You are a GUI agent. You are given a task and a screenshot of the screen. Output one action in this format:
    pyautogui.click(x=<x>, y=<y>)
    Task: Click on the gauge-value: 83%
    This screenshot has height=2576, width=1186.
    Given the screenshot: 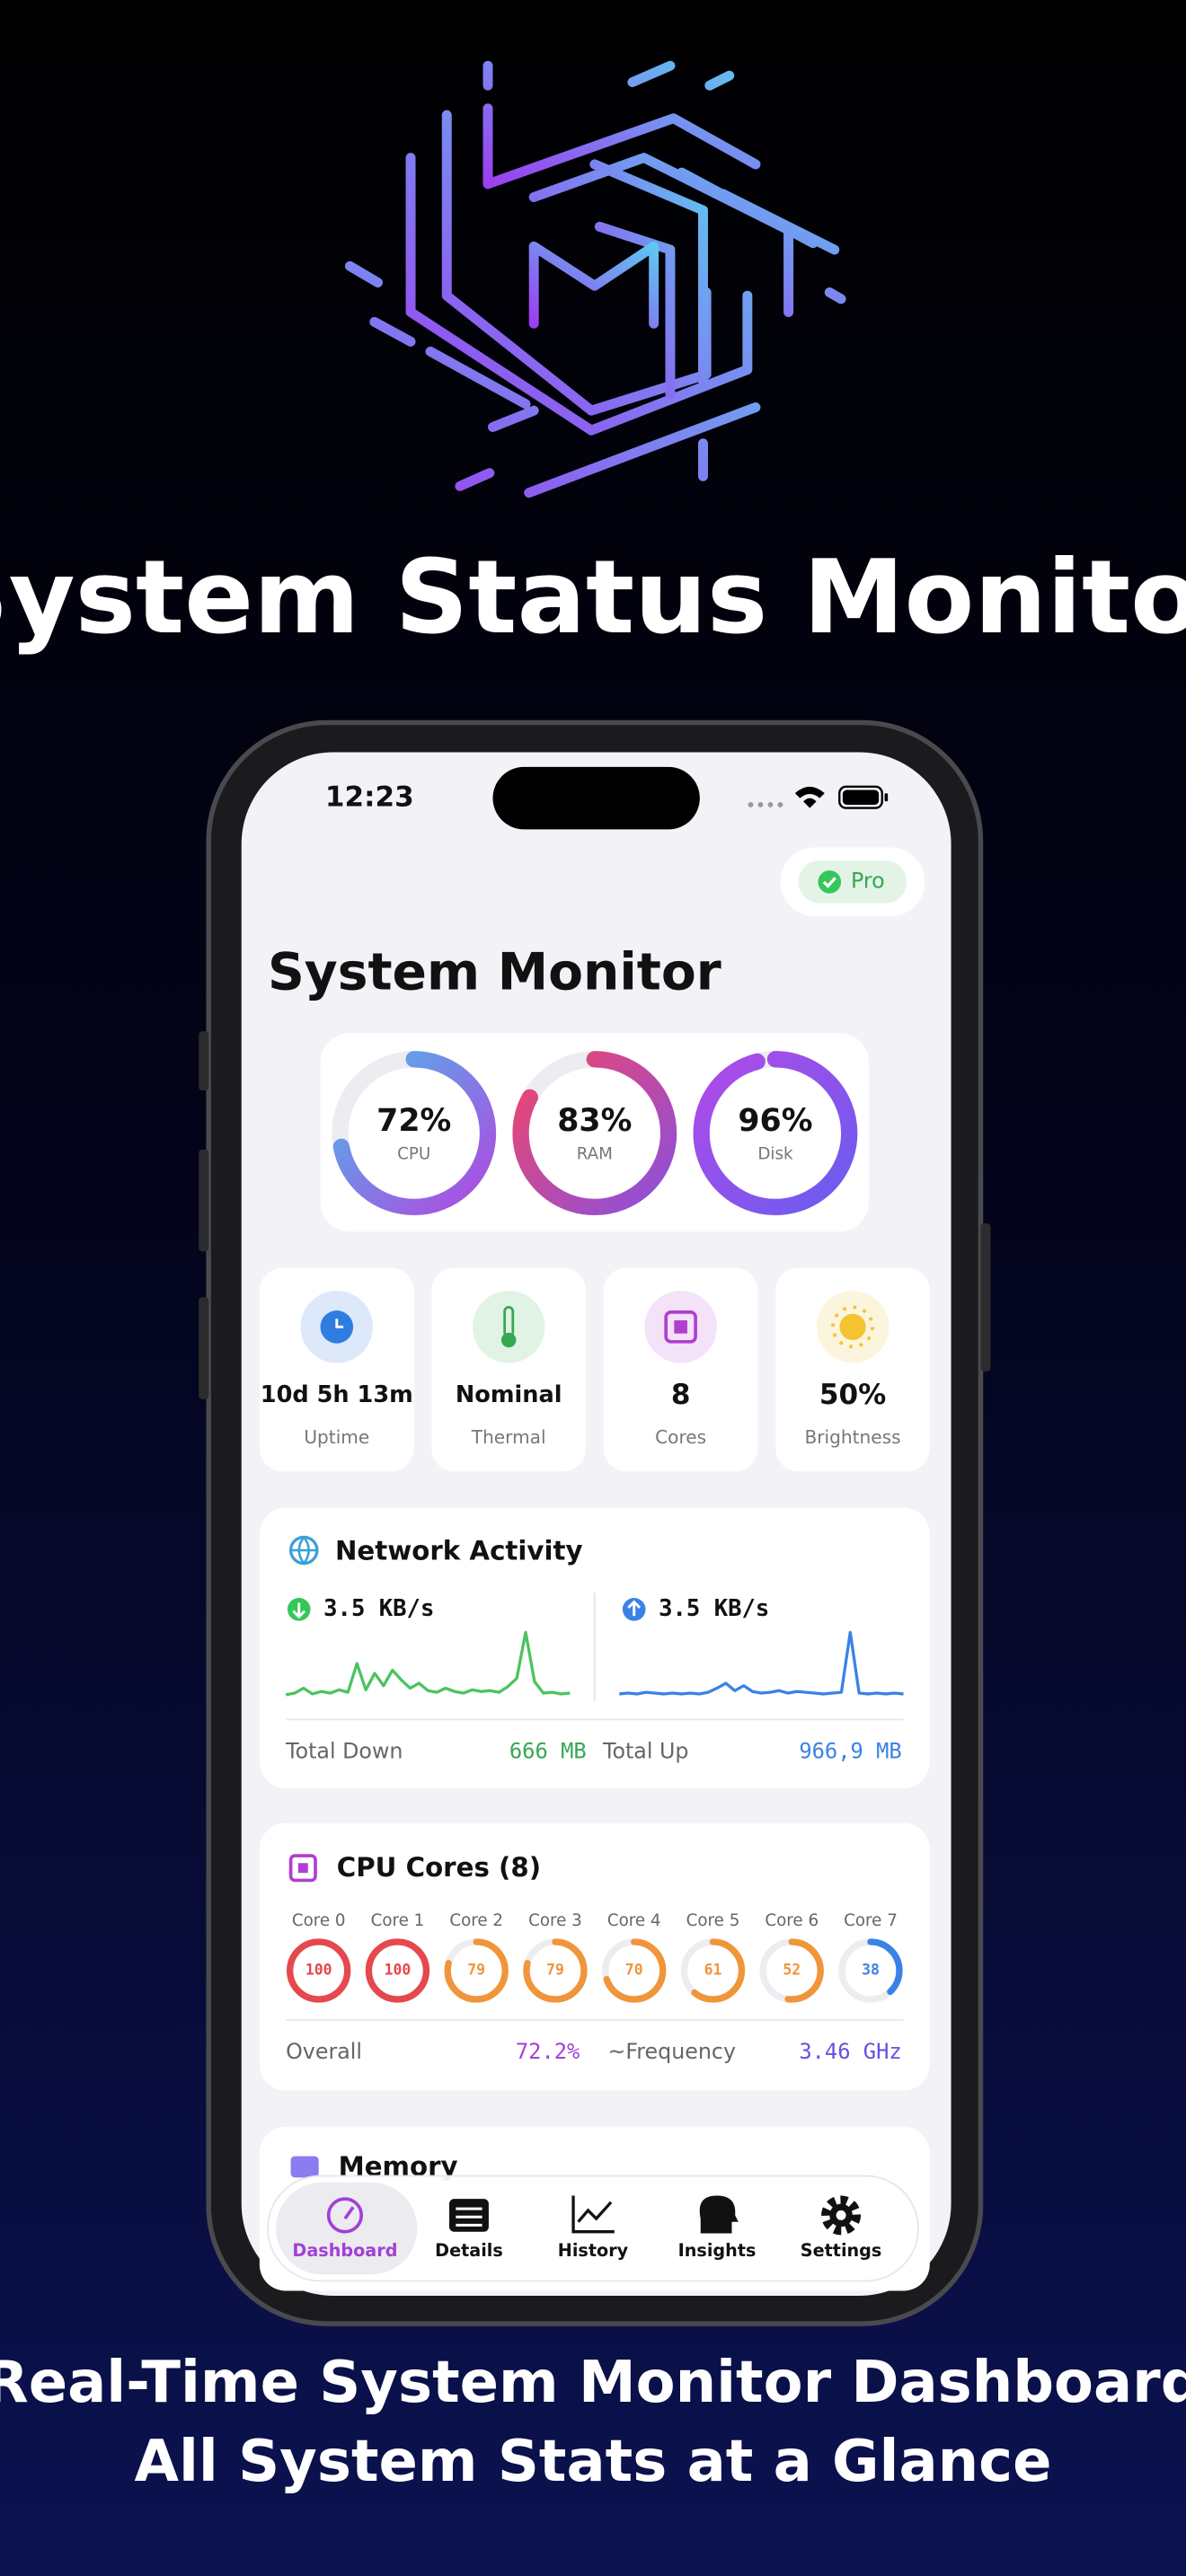 What is the action you would take?
    pyautogui.click(x=594, y=1121)
    